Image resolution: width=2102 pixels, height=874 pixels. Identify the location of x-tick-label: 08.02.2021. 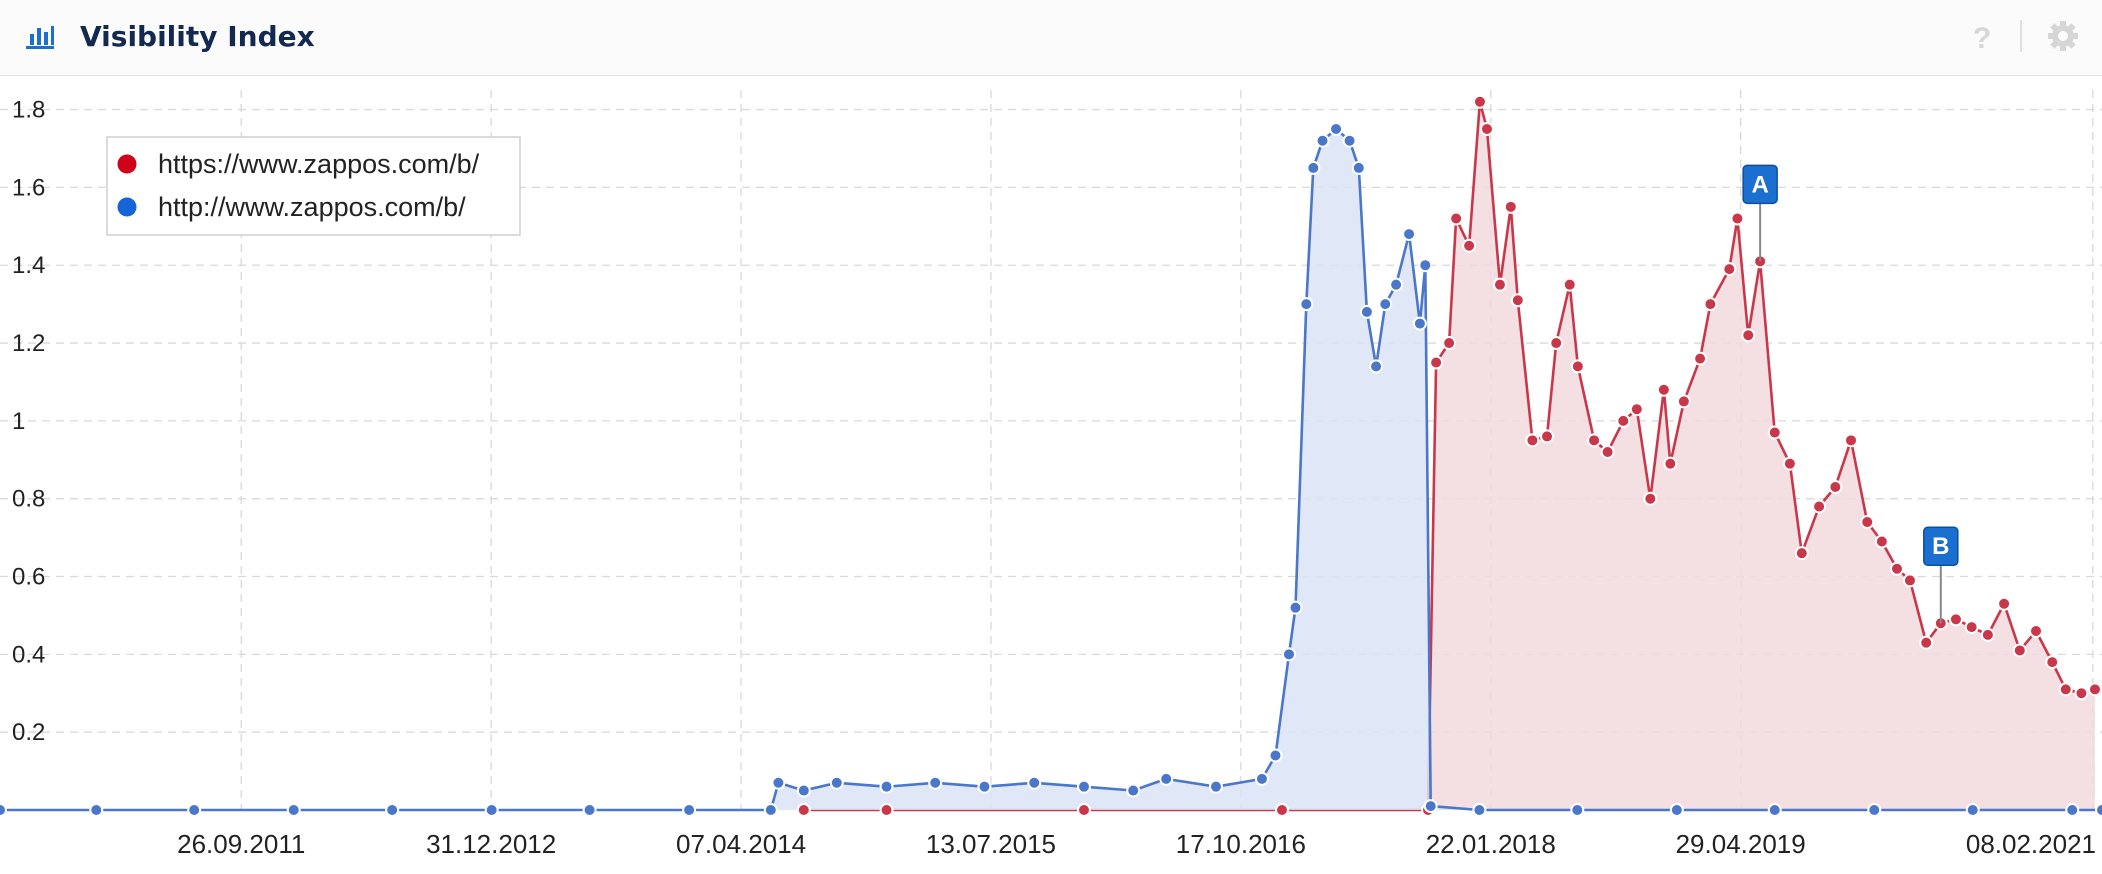
(2031, 844).